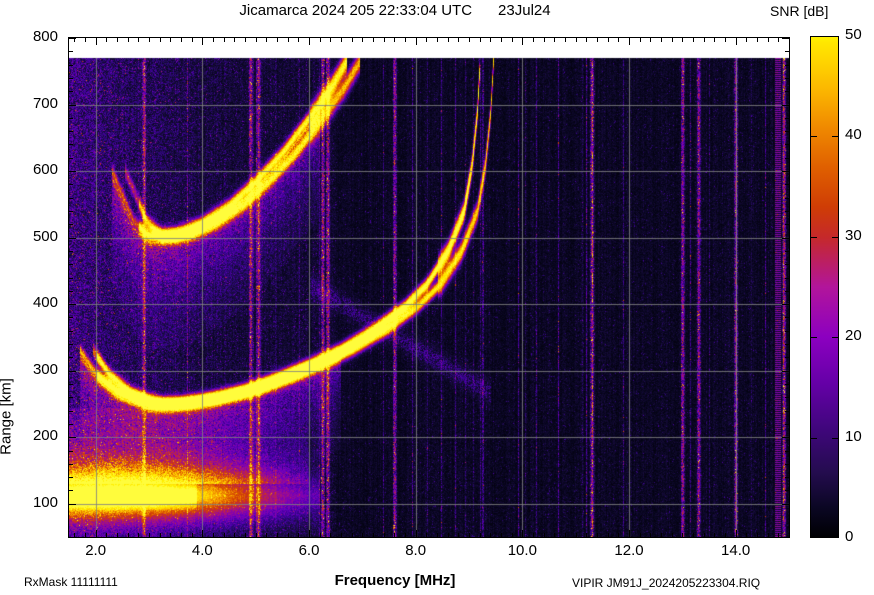 The width and height of the screenshot is (874, 595). I want to click on y-axis-label-holder: Range [km], so click(12, 317).